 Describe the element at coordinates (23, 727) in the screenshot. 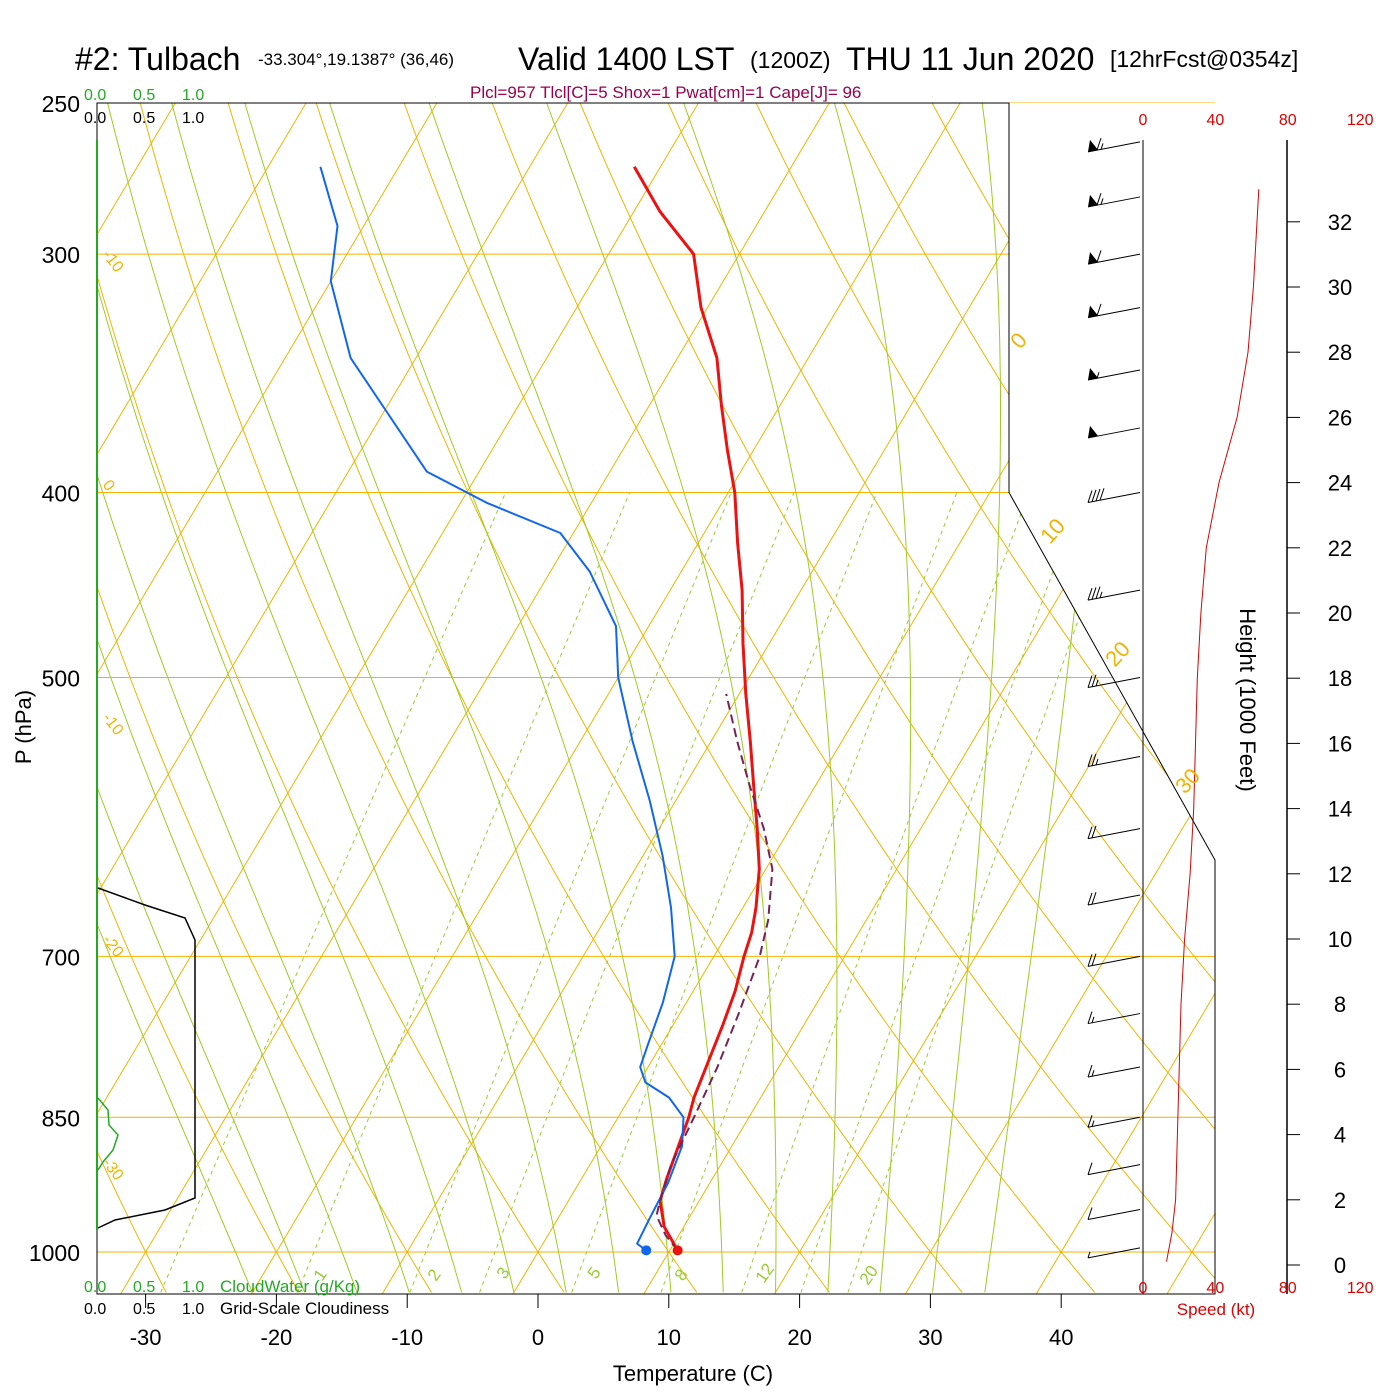

I see `y-axis-title: P (hPa)` at that location.